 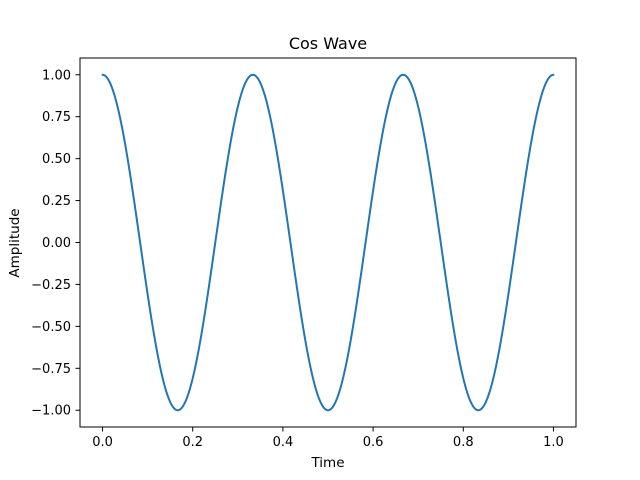 What do you see at coordinates (463, 442) in the screenshot?
I see `x-tick-label: 0.8` at bounding box center [463, 442].